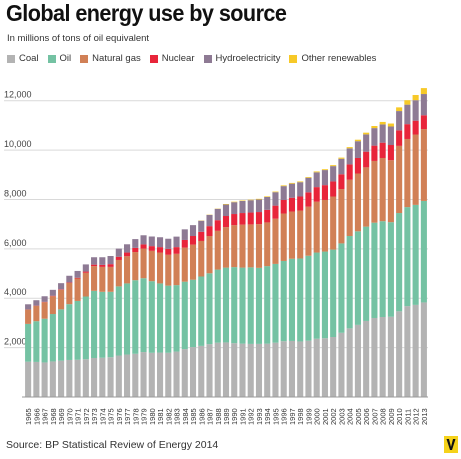 The image size is (461, 459). I want to click on x-tick-label: 2013, so click(424, 416).